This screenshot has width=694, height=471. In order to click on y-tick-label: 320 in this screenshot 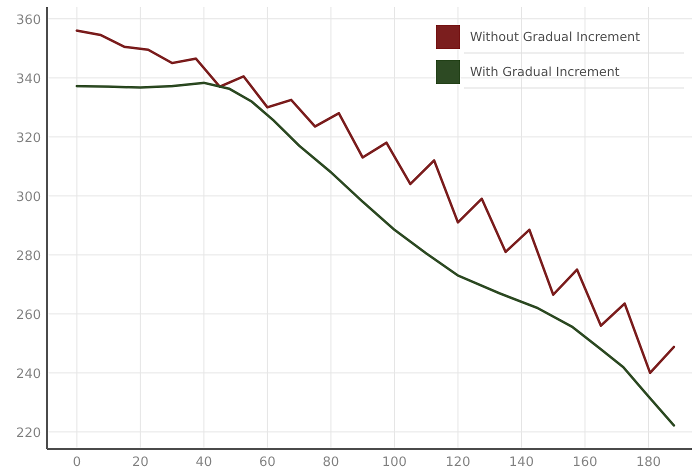, I will do `click(28, 138)`.